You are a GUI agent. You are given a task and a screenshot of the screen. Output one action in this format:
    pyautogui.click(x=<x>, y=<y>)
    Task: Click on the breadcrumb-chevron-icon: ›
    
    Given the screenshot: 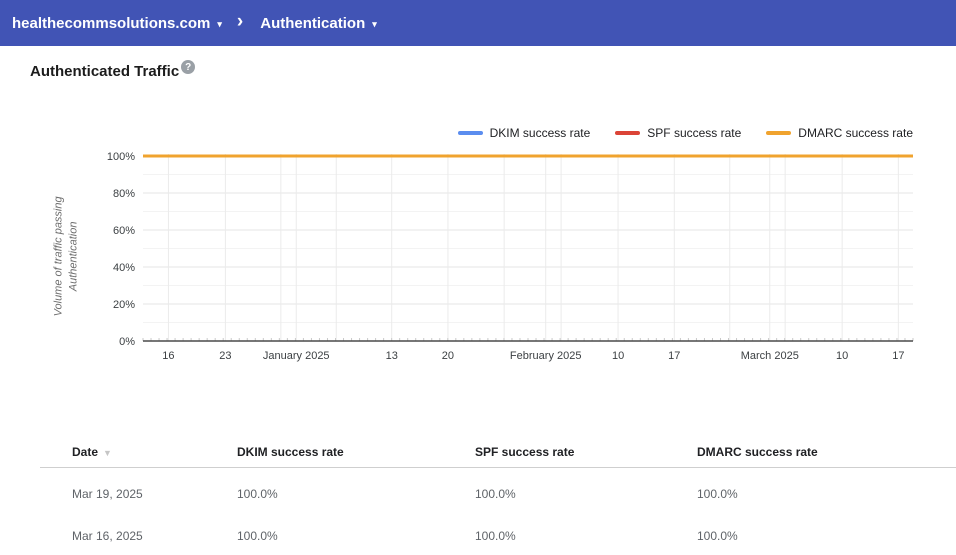 What is the action you would take?
    pyautogui.click(x=240, y=21)
    